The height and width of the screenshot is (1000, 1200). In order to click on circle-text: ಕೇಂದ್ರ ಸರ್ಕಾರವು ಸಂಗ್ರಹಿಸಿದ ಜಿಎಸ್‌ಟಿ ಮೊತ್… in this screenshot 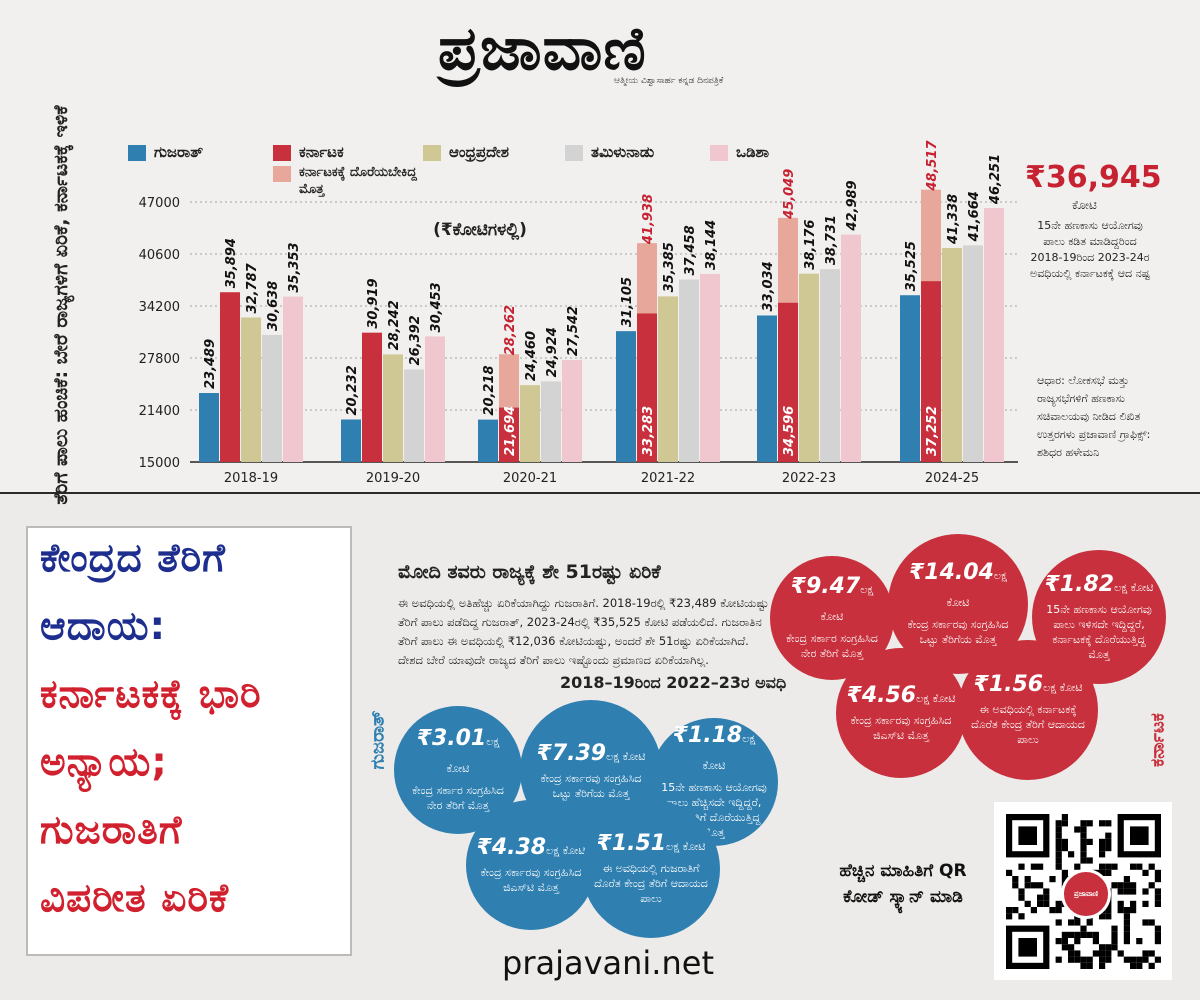, I will do `click(531, 879)`.